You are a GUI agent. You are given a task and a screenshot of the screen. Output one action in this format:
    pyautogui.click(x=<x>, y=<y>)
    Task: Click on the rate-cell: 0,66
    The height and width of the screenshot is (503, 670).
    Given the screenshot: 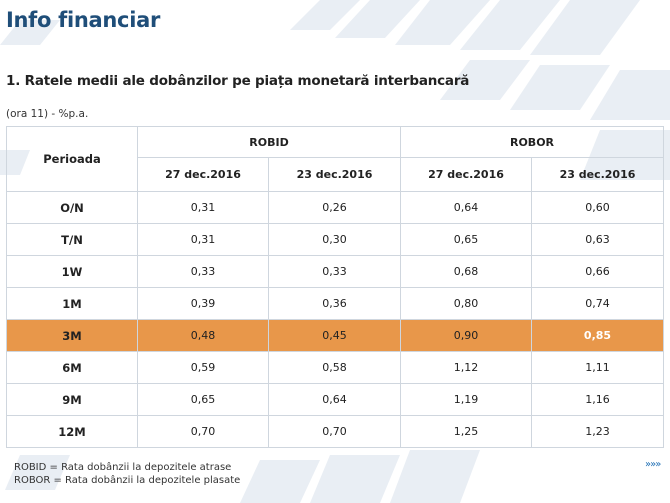 What is the action you would take?
    pyautogui.click(x=597, y=271)
    